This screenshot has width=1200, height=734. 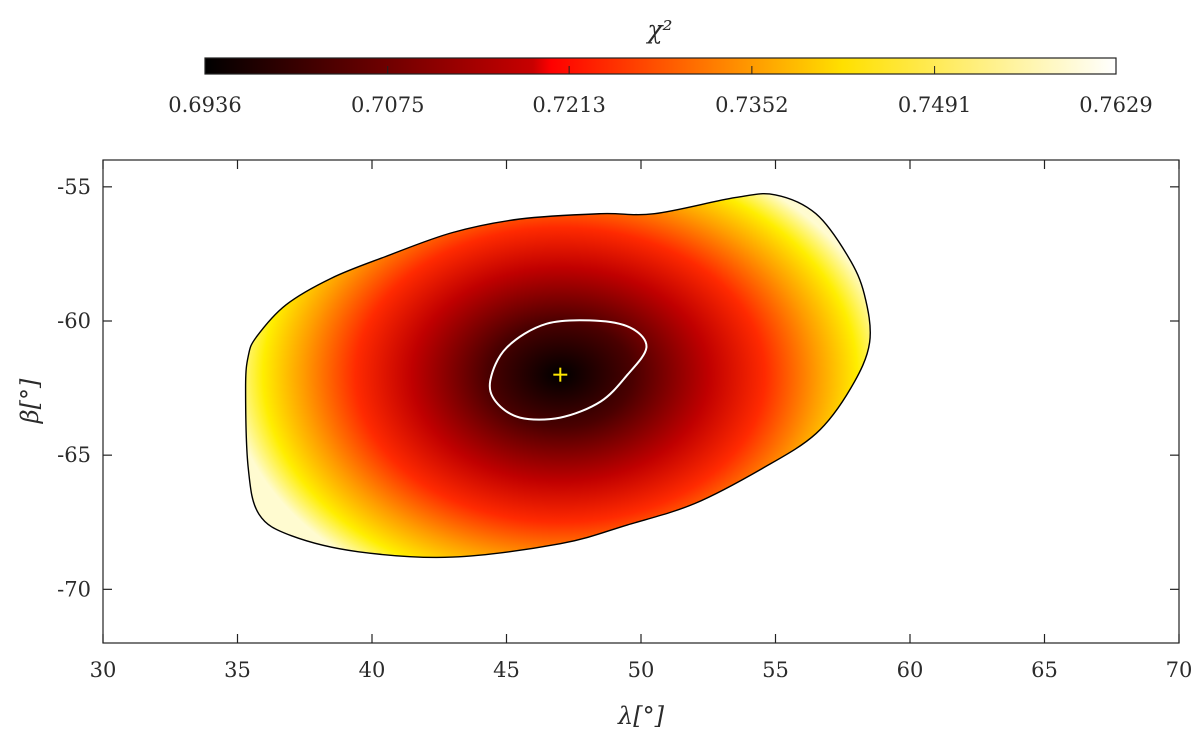 What do you see at coordinates (641, 670) in the screenshot?
I see `x-tick-label: 50` at bounding box center [641, 670].